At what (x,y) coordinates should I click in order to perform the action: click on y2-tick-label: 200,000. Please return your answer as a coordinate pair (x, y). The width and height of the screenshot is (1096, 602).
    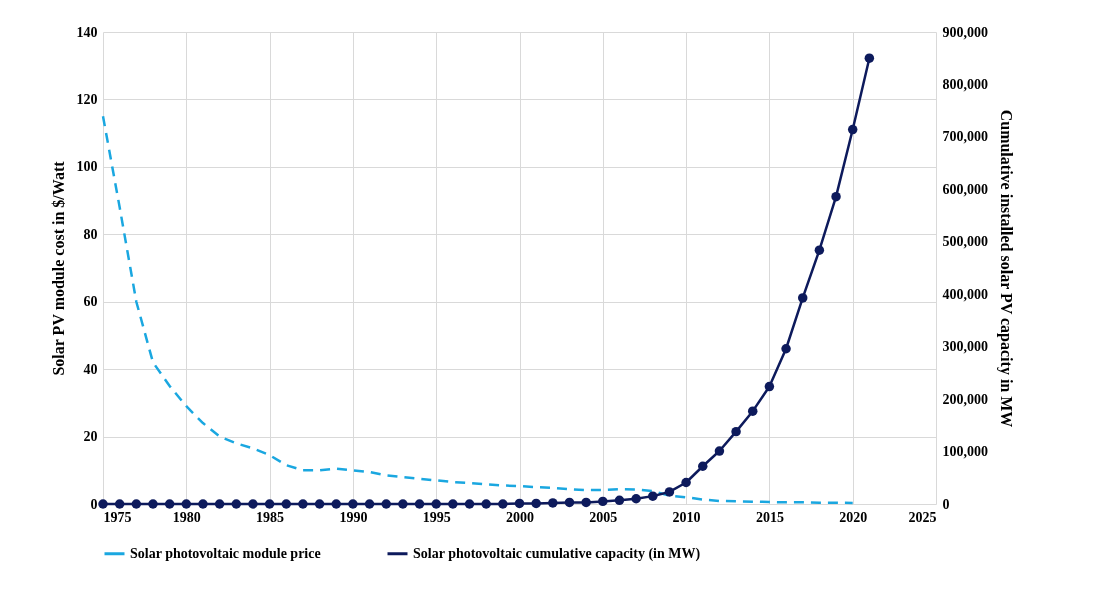
    Looking at the image, I should click on (965, 399).